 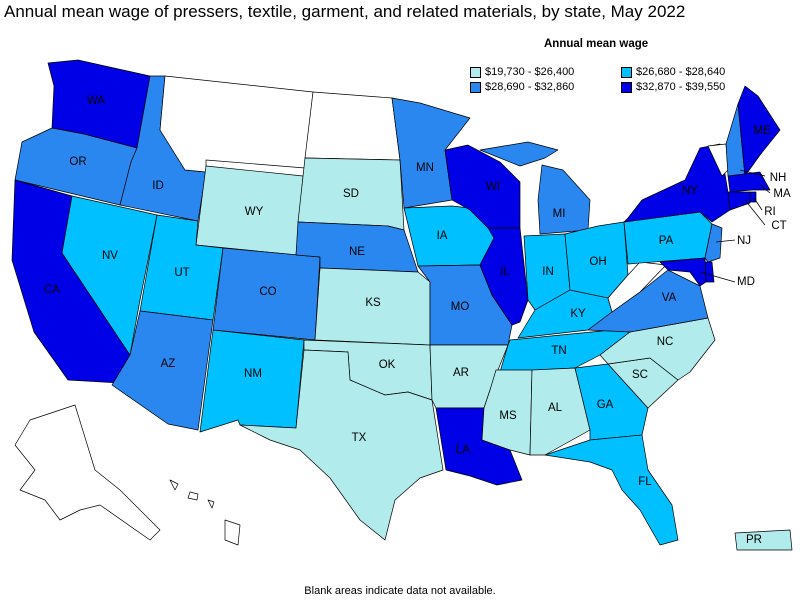 What do you see at coordinates (254, 212) in the screenshot?
I see `label-WY: WY` at bounding box center [254, 212].